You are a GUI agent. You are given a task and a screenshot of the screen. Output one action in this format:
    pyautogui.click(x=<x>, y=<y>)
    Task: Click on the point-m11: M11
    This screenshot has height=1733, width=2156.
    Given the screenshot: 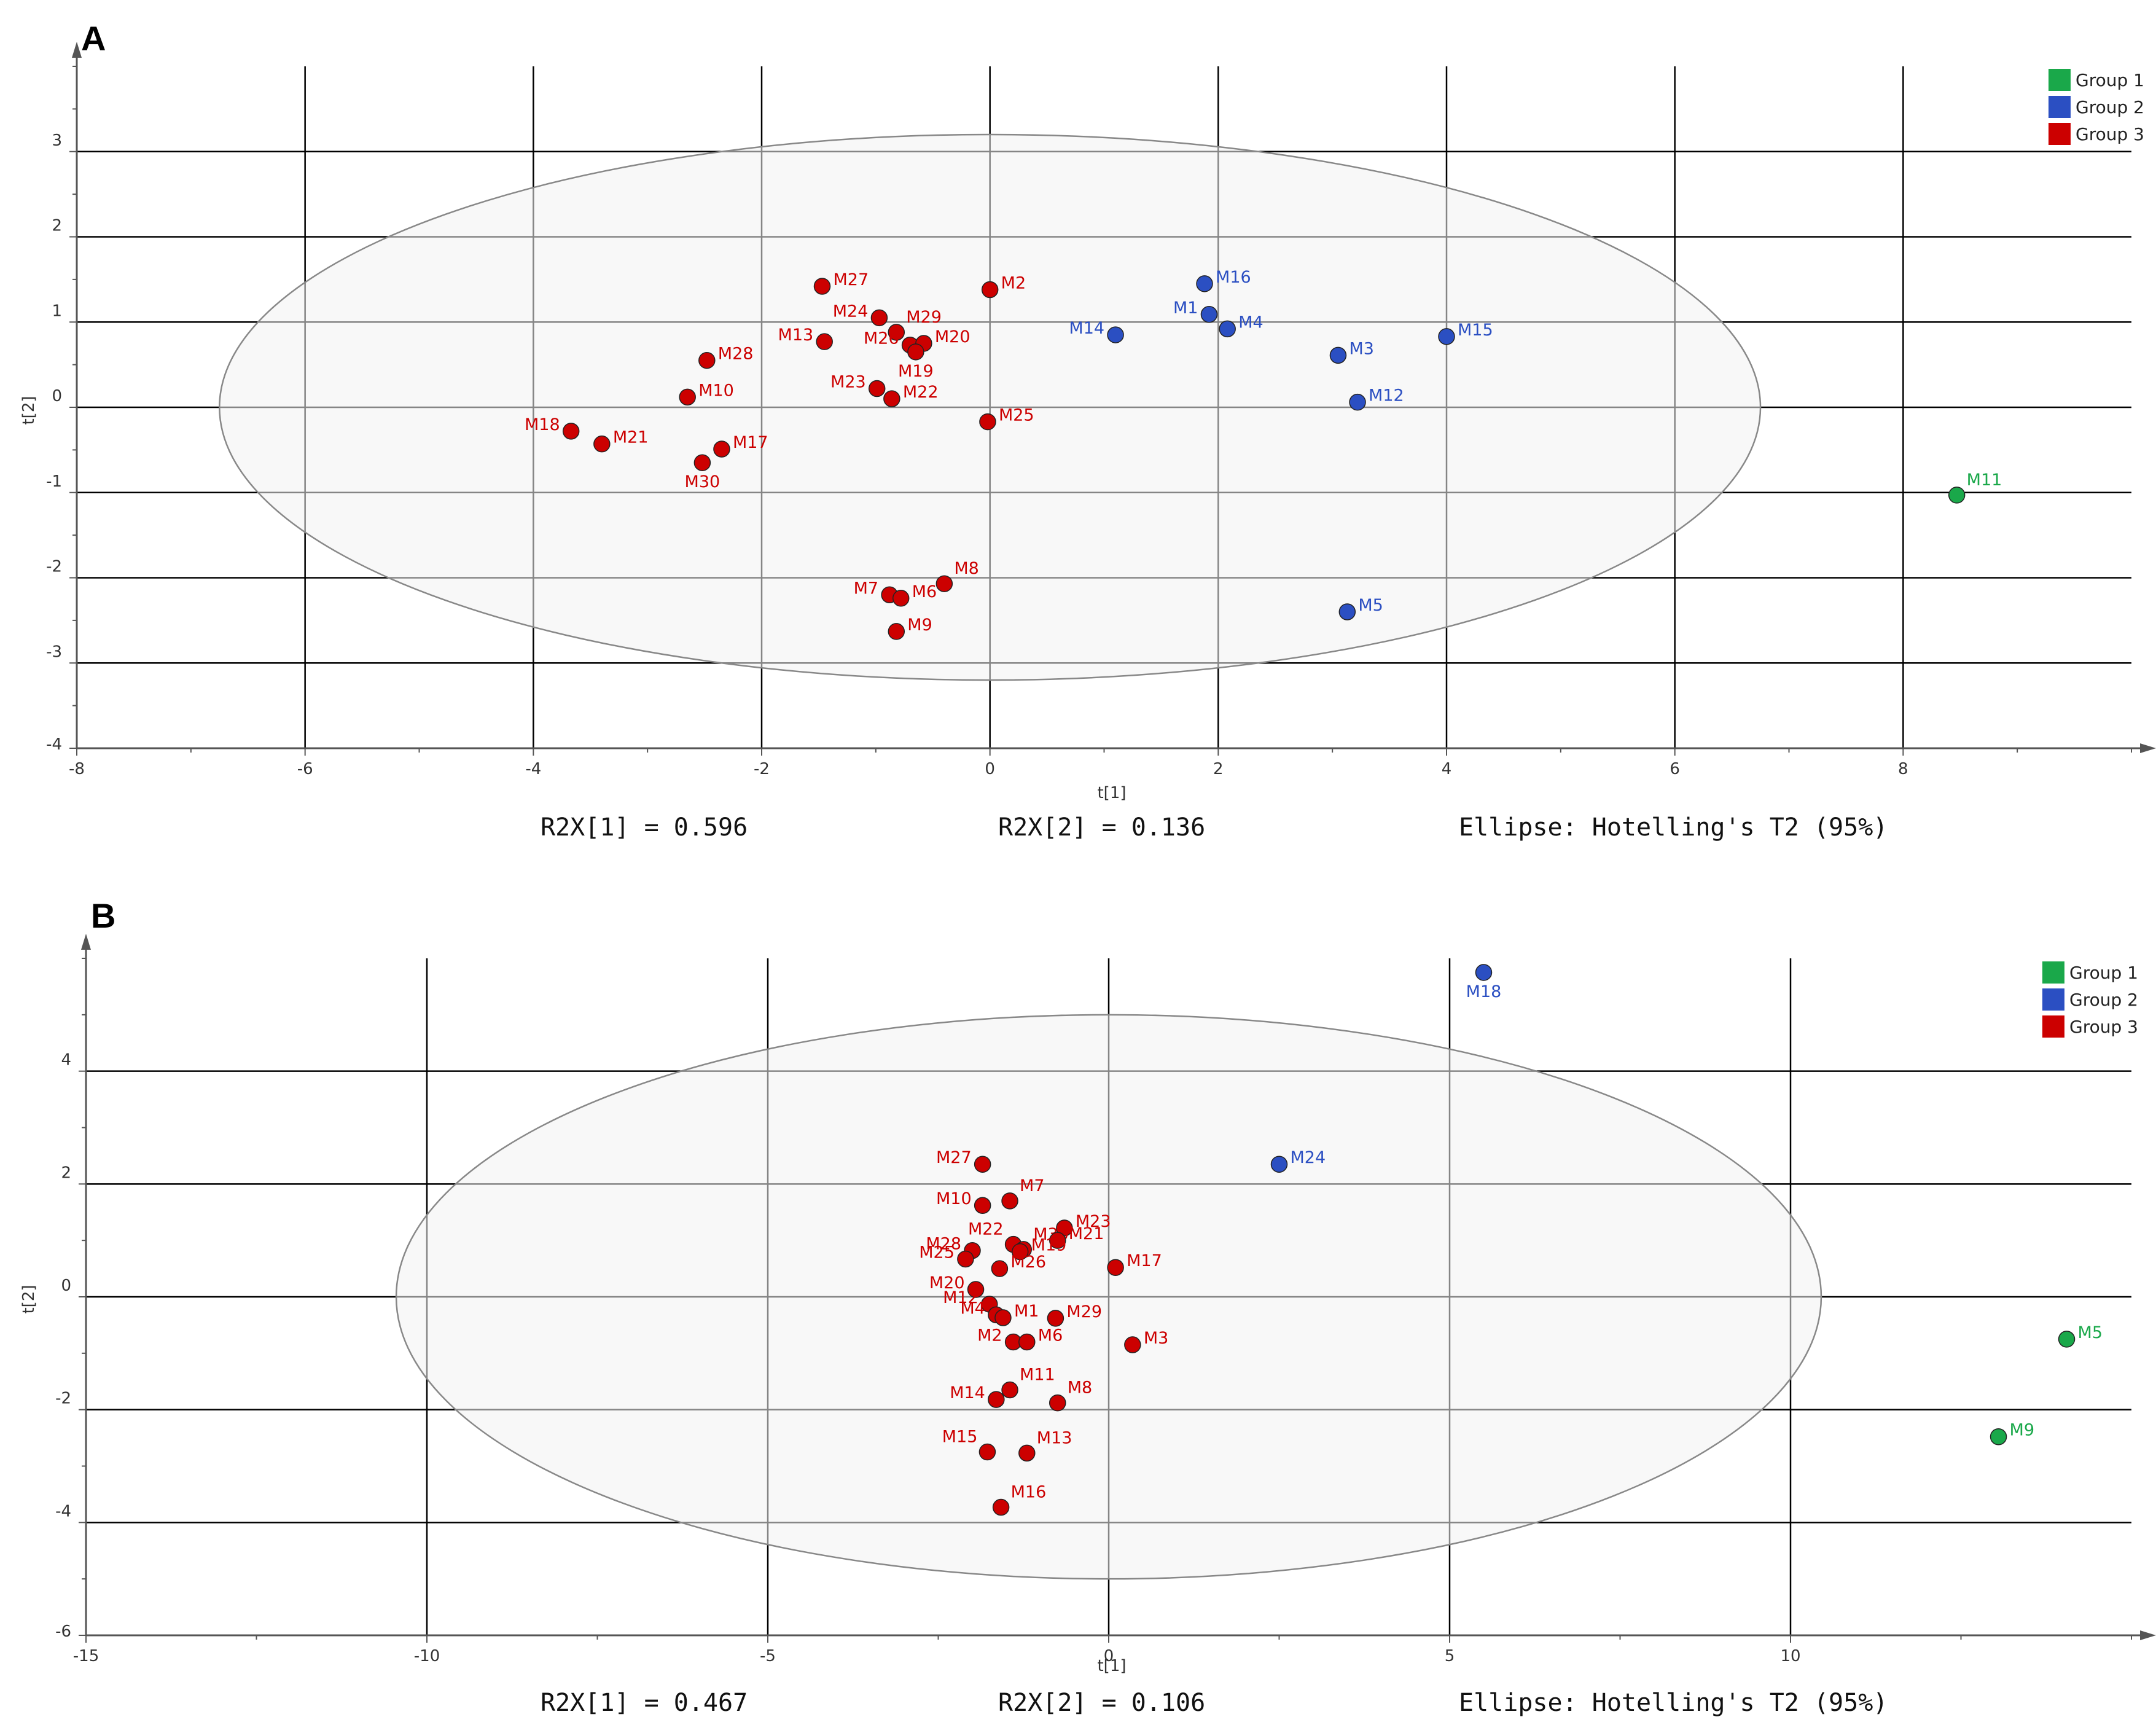 What is the action you would take?
    pyautogui.click(x=1028, y=1382)
    